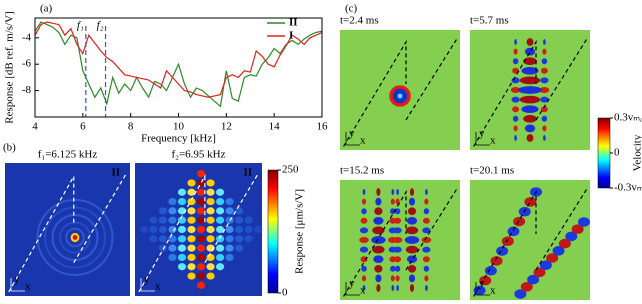  I want to click on x-tick-label: 4, so click(35, 127).